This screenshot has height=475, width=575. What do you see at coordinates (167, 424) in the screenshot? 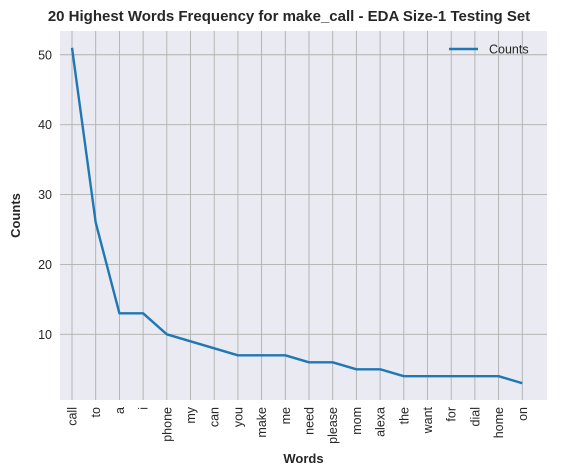
I see `x-tick-label: phone` at bounding box center [167, 424].